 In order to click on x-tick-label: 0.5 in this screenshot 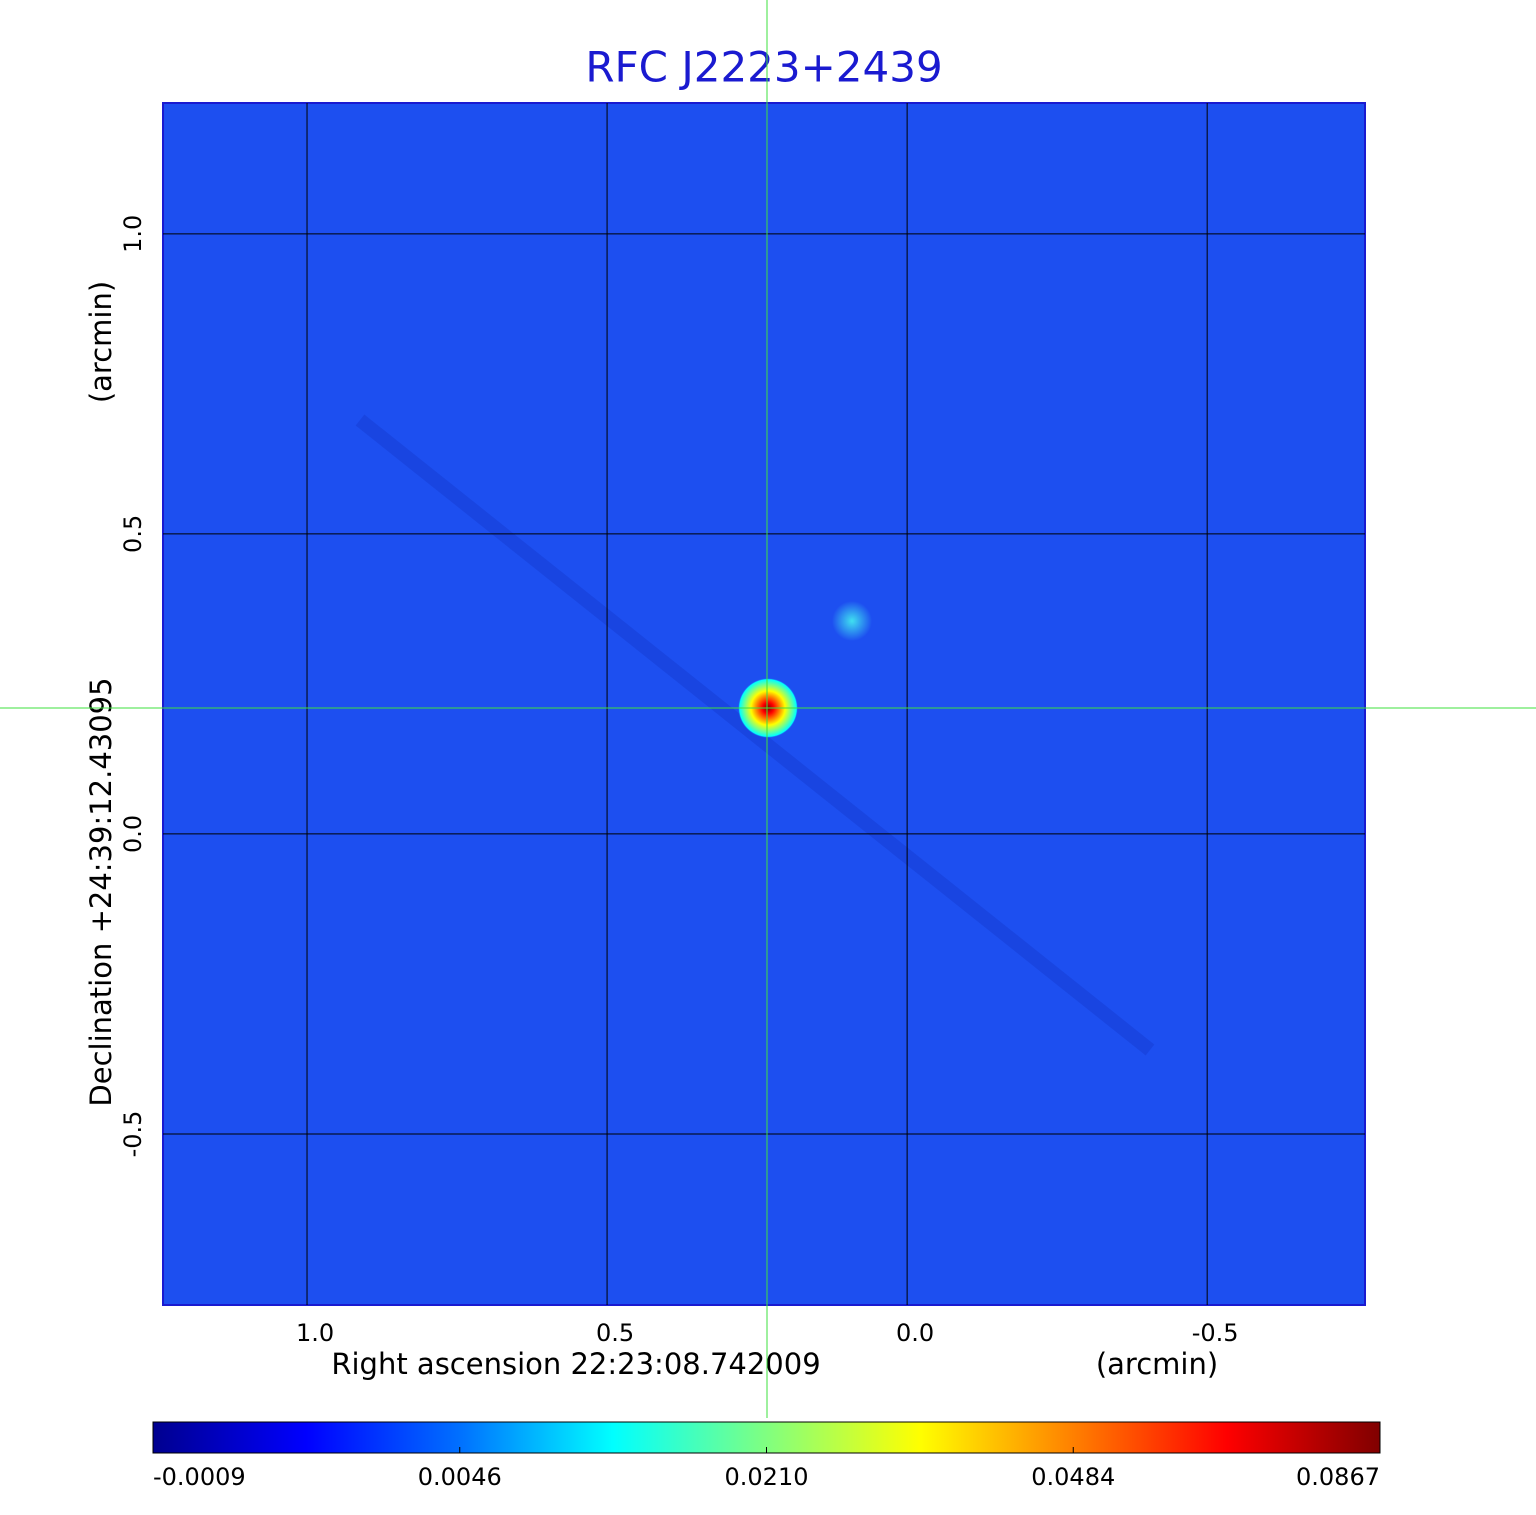, I will do `click(615, 1333)`.